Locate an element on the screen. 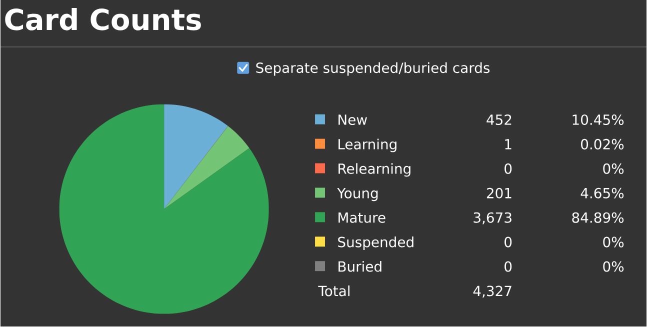 The image size is (647, 327). legend-label: Young is located at coordinates (357, 195).